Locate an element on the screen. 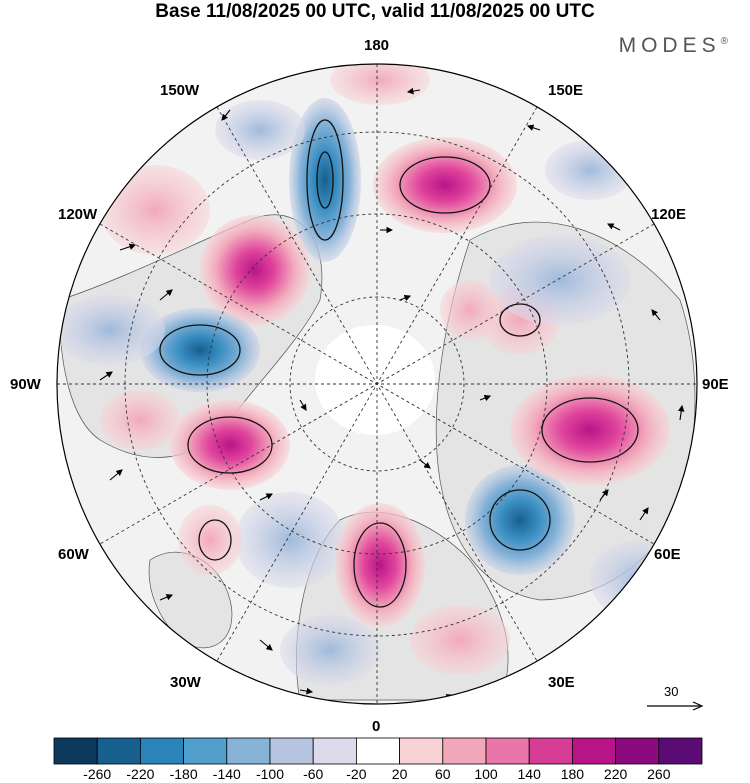  lon-label-0: 0 is located at coordinates (376, 726).